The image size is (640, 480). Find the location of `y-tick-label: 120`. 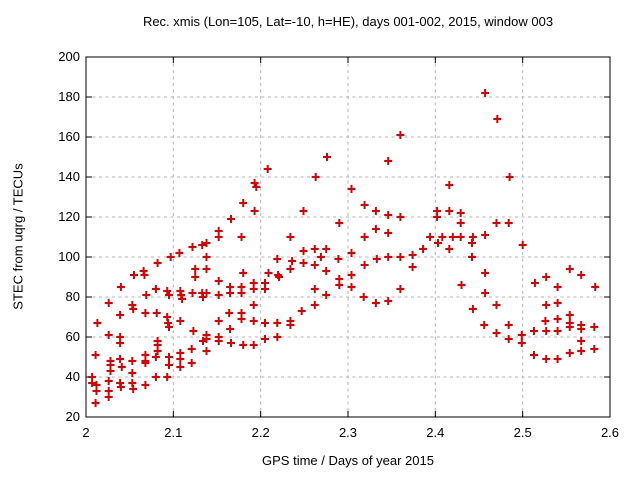

y-tick-label: 120 is located at coordinates (69, 216).